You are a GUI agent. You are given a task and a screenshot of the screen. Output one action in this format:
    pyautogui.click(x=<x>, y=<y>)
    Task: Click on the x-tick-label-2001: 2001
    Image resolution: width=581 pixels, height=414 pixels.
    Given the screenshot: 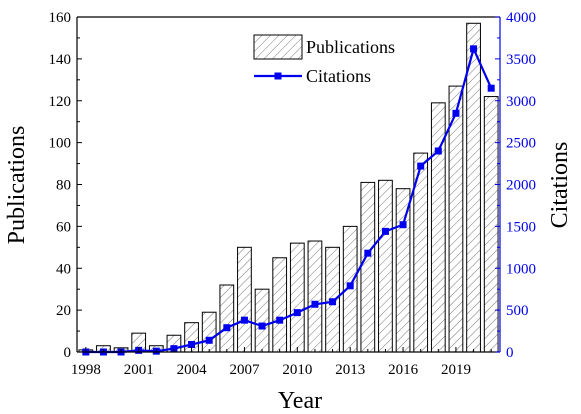 What is the action you would take?
    pyautogui.click(x=139, y=370)
    